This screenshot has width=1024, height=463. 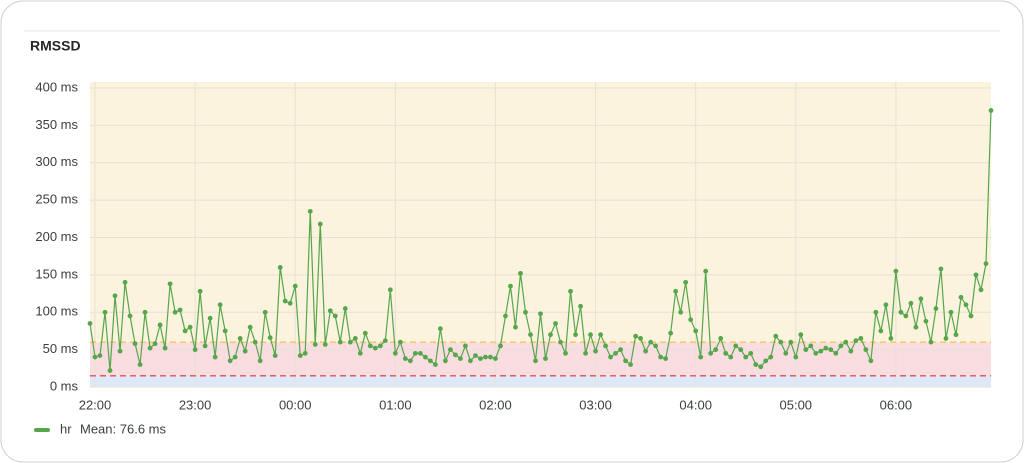 What do you see at coordinates (796, 404) in the screenshot?
I see `x-tick-label: 05:00` at bounding box center [796, 404].